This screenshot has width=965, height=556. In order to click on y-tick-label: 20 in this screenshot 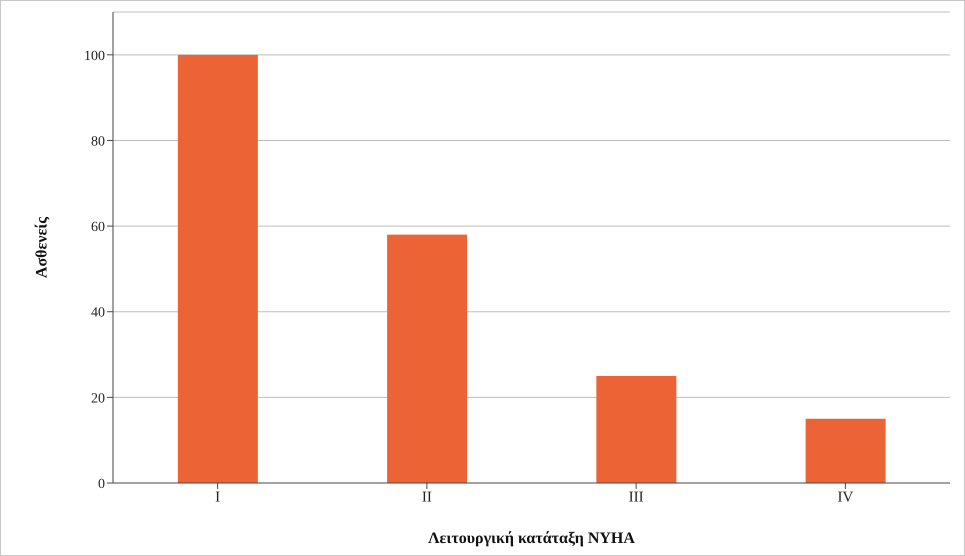, I will do `click(98, 398)`.